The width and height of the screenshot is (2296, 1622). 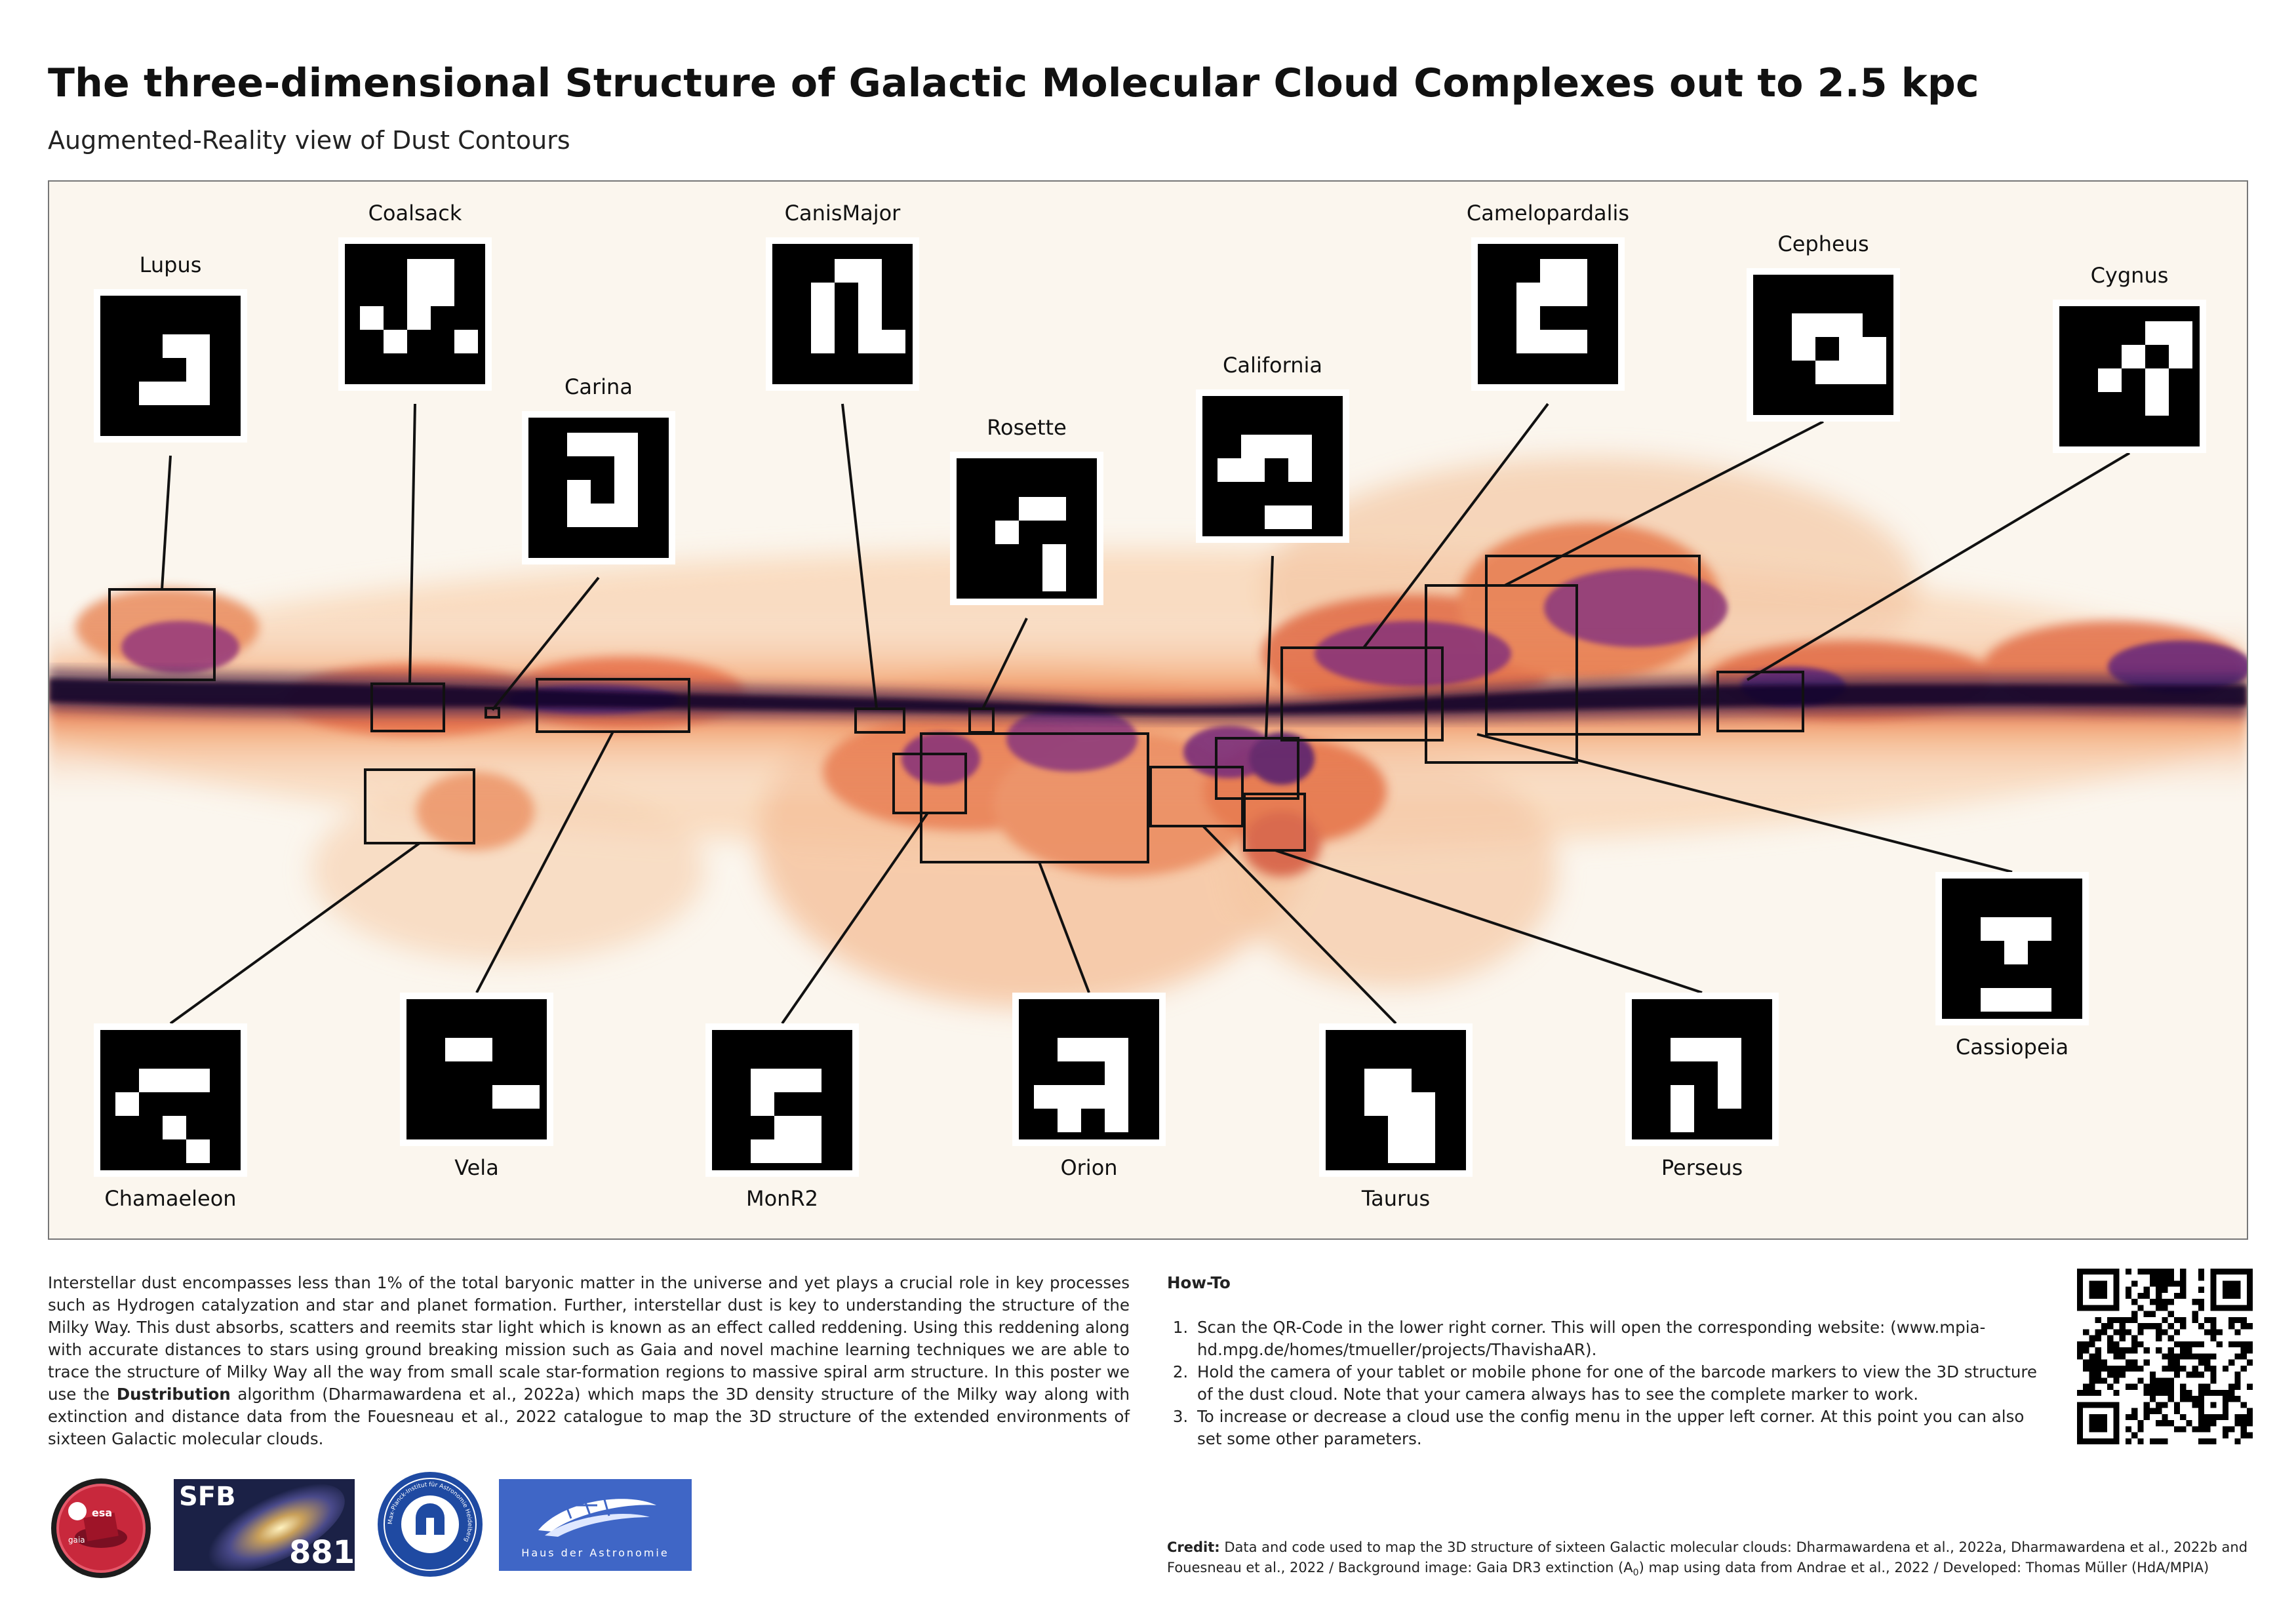 I want to click on credit-subscript: 0, so click(x=1636, y=1573).